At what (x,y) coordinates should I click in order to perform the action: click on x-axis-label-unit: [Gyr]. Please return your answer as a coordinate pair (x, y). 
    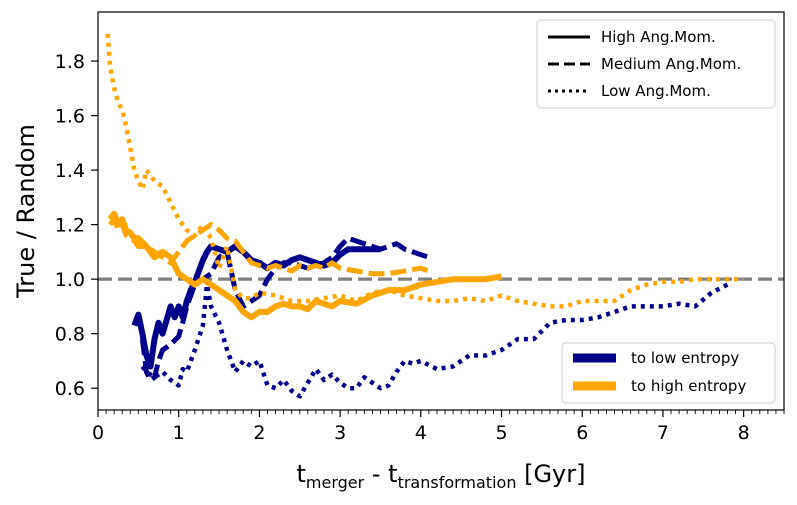
    Looking at the image, I should click on (550, 474).